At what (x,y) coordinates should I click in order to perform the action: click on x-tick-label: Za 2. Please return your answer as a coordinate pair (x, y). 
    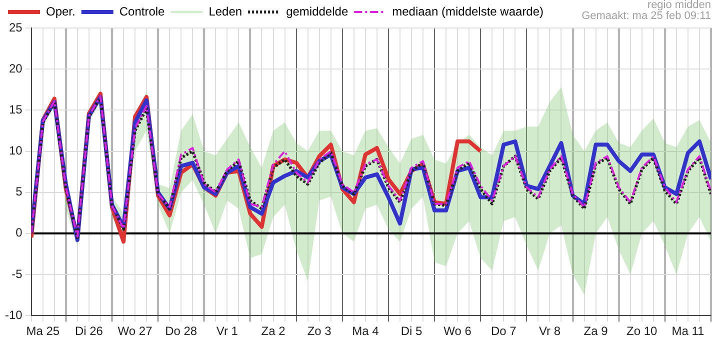
    Looking at the image, I should click on (273, 331).